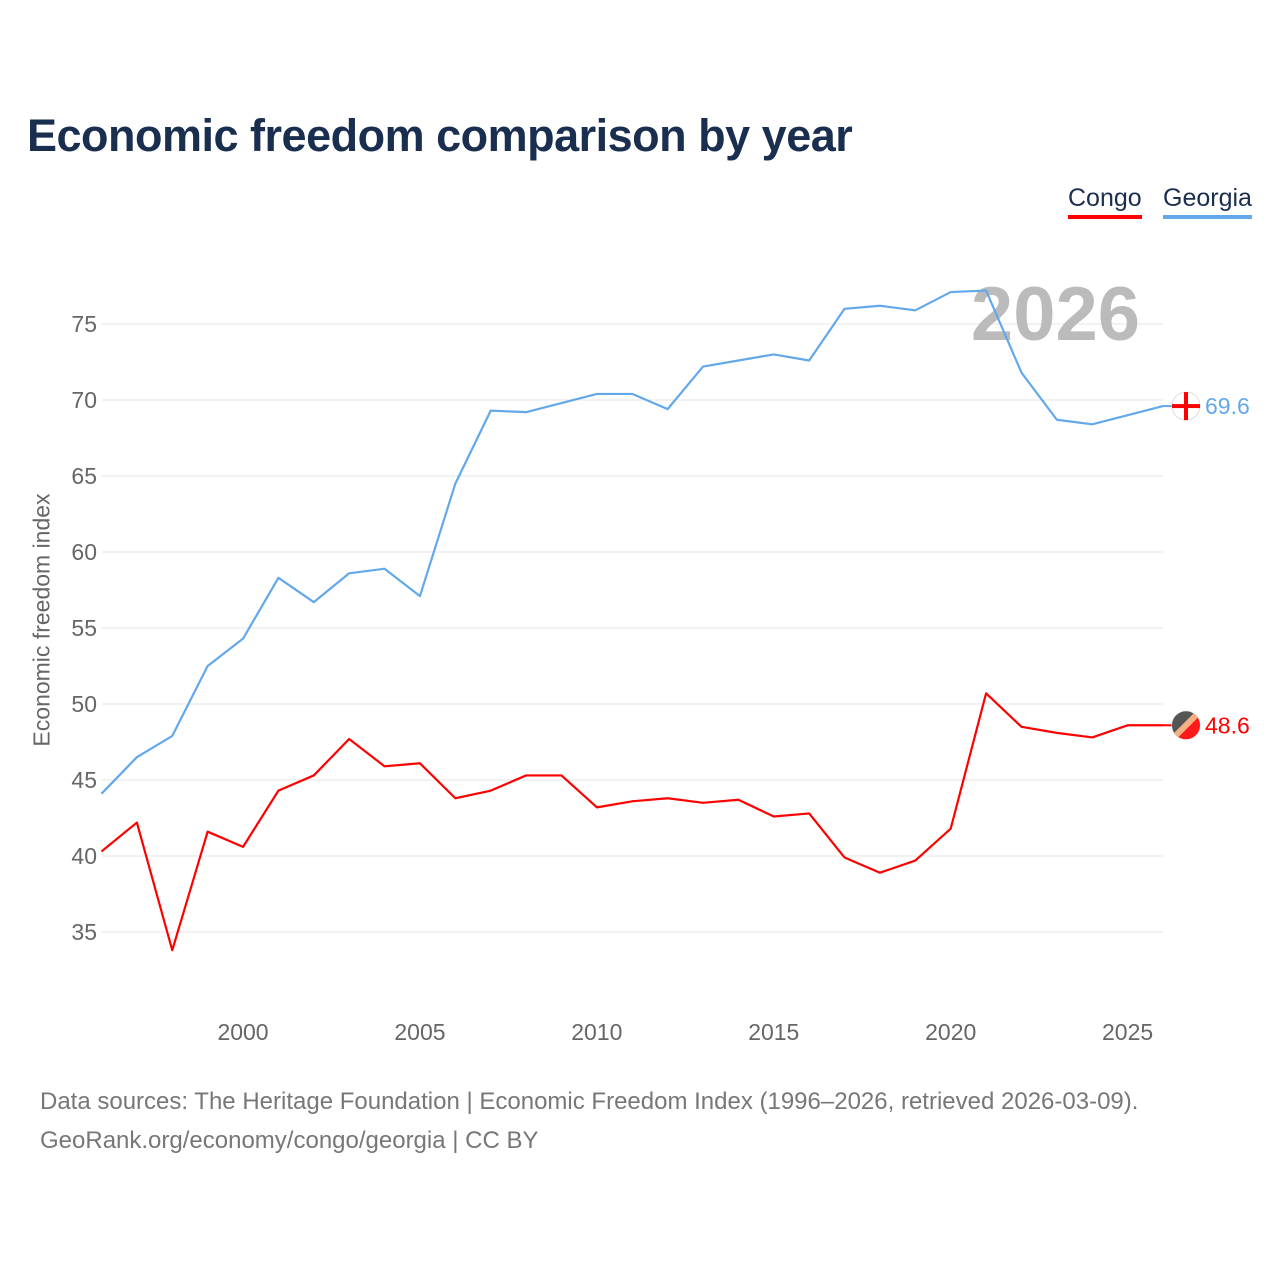  Describe the element at coordinates (1055, 314) in the screenshot. I see `year-watermark: 2026` at that location.